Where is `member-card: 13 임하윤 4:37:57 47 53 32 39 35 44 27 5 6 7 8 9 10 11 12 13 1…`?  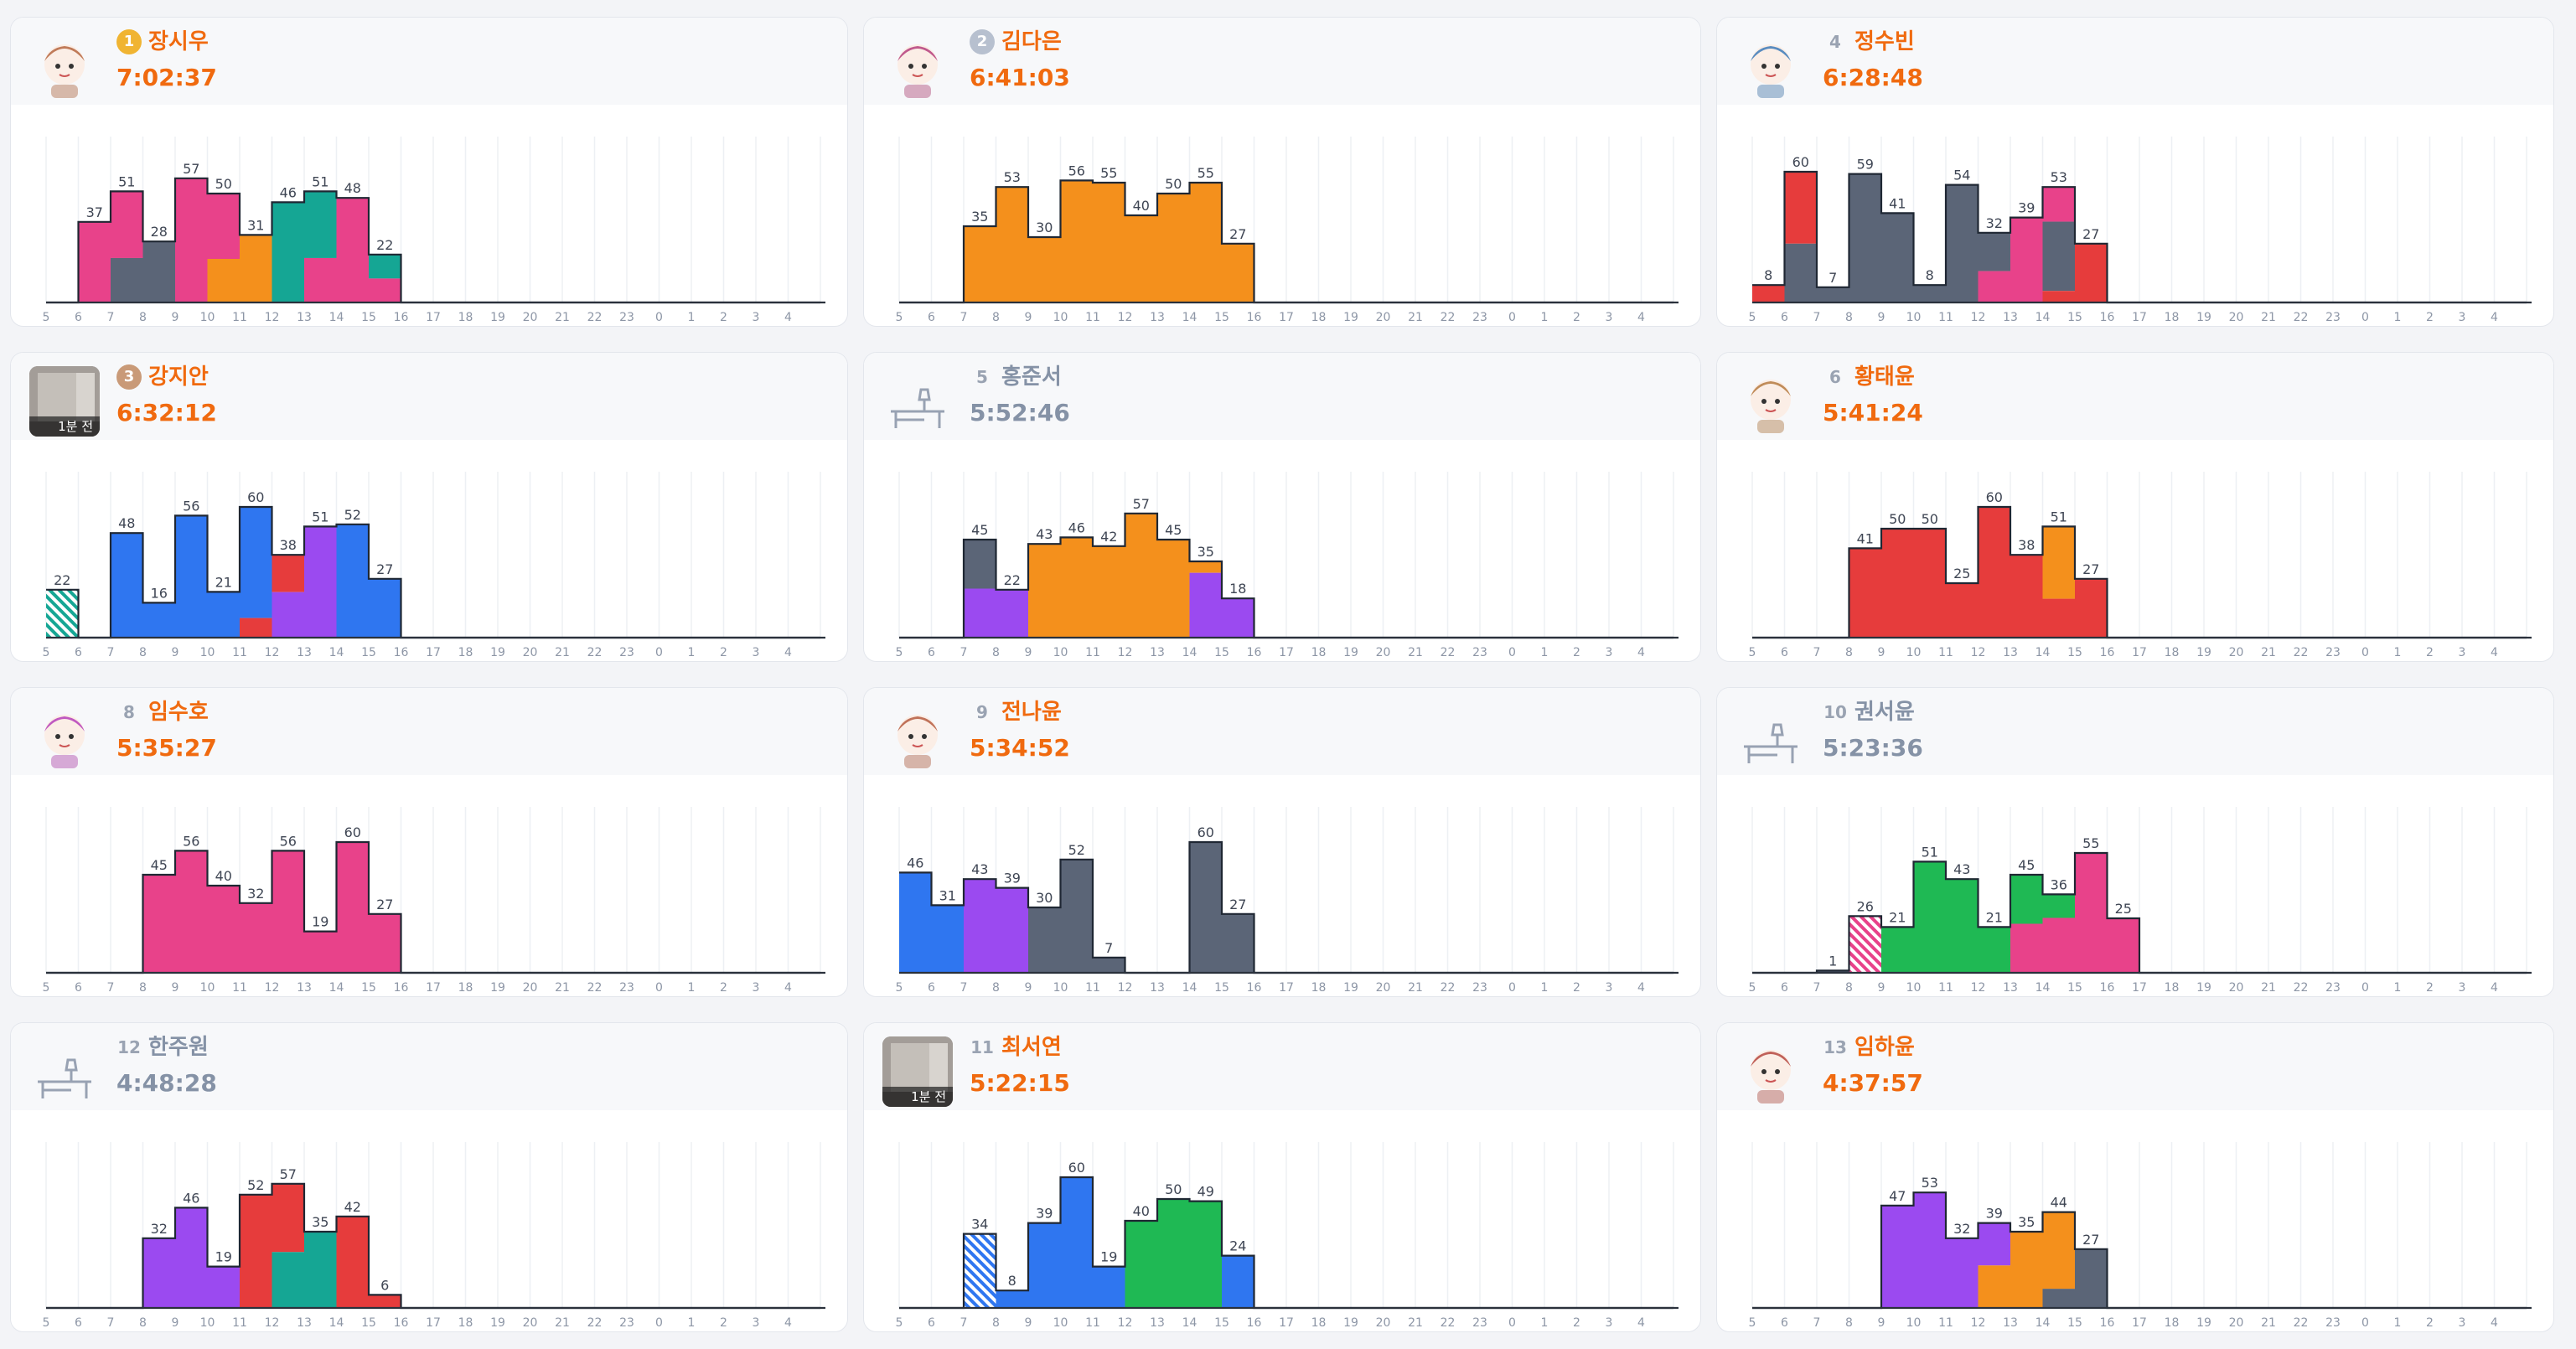
member-card: 13 임하윤 4:37:57 47 53 32 39 35 44 27 5 6 7 8 9 10 11 12 13 1… is located at coordinates (2135, 1177).